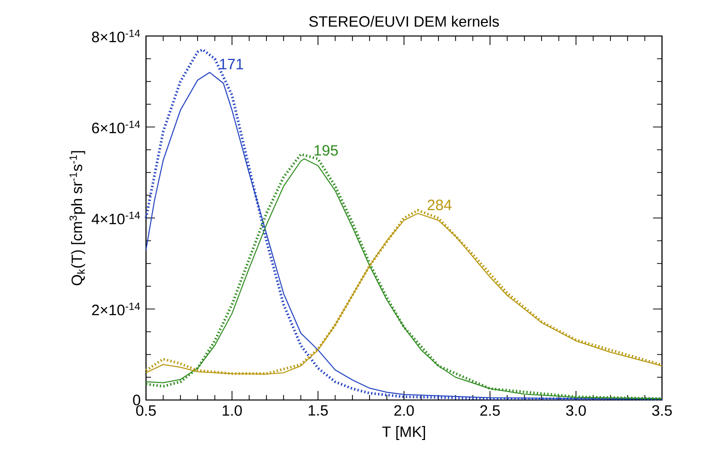  Describe the element at coordinates (404, 410) in the screenshot. I see `x-tick-label: 2.0` at that location.